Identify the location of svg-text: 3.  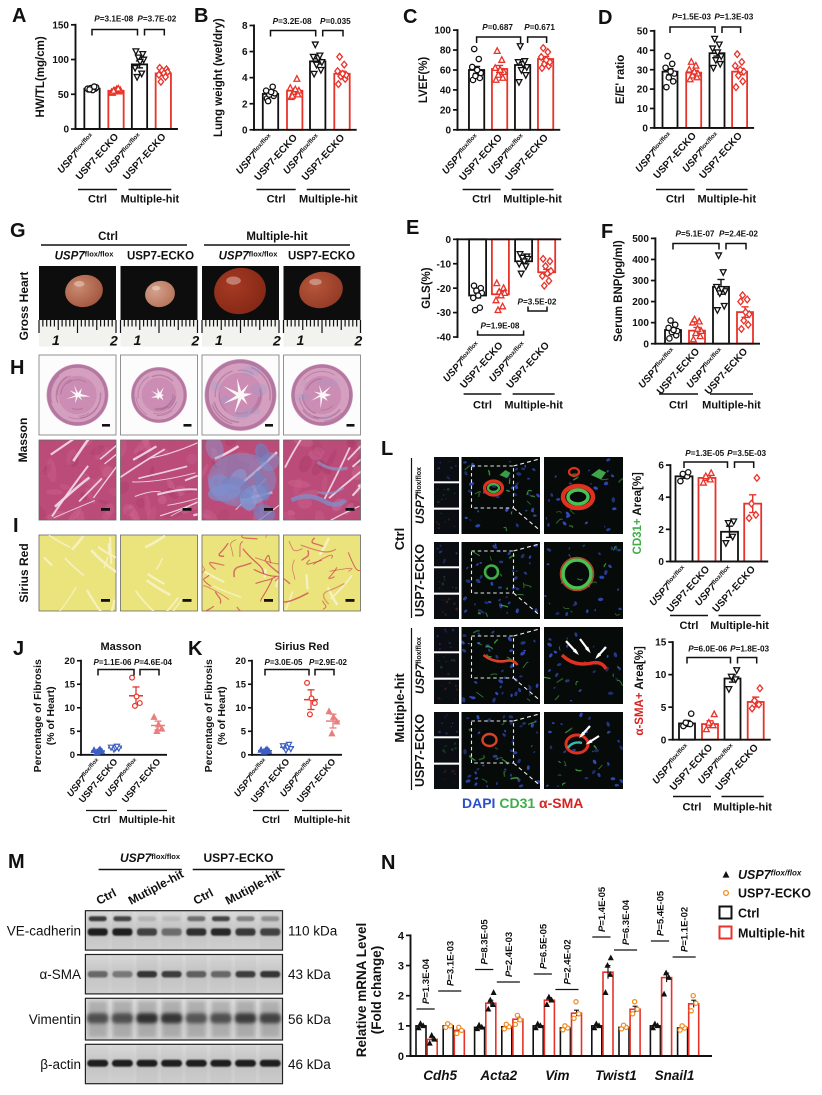
(401, 967).